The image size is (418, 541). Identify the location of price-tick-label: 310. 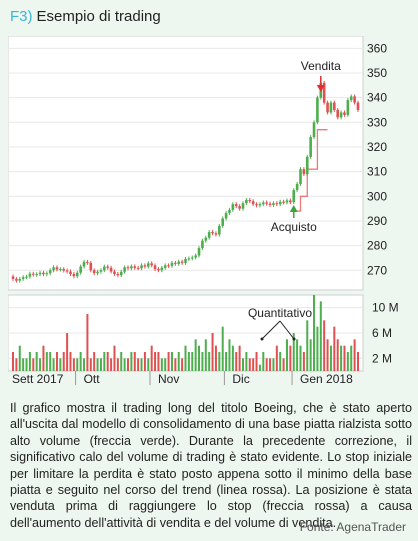
(377, 172).